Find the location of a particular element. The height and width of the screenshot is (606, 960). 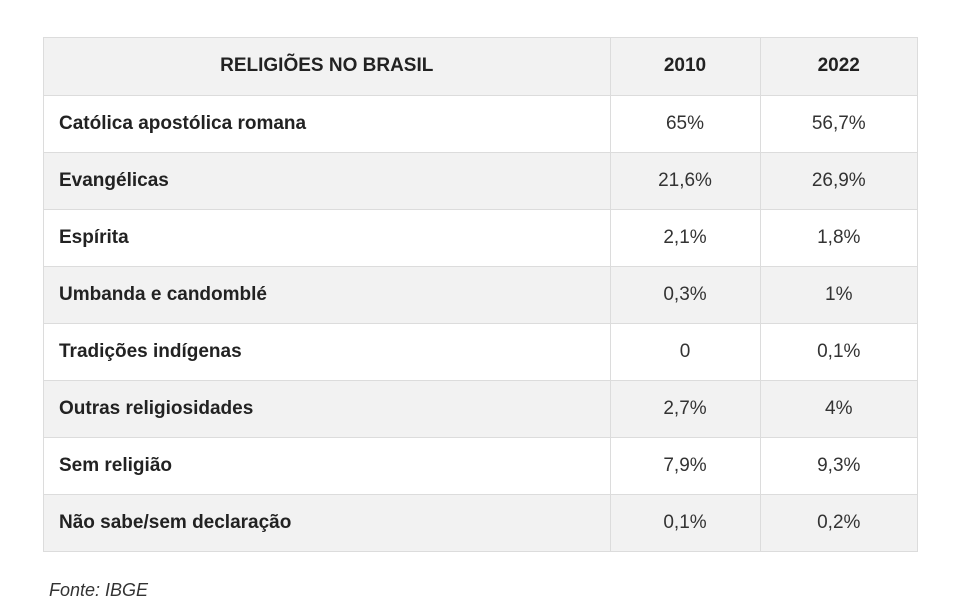

religion-name: Espírita is located at coordinates (327, 238).